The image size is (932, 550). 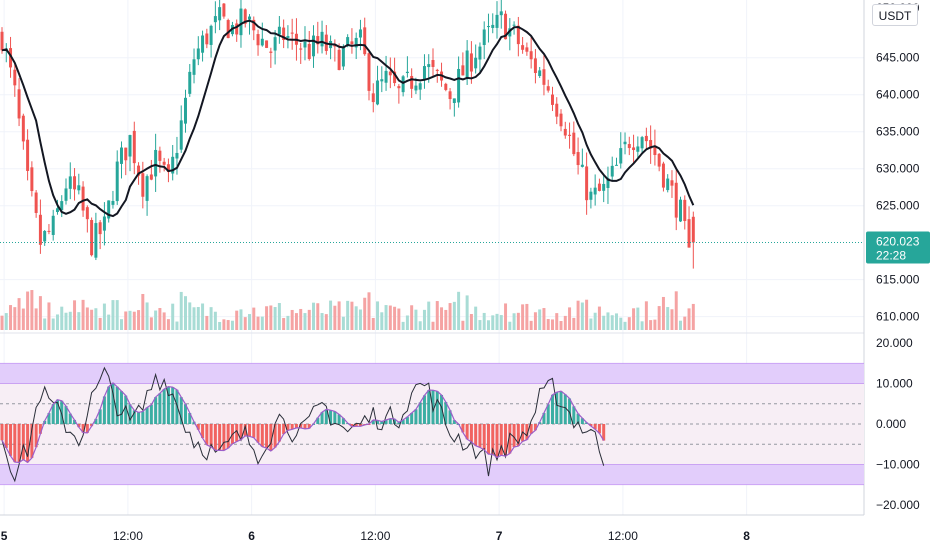 I want to click on price-tick-label: 645.000, so click(x=898, y=58).